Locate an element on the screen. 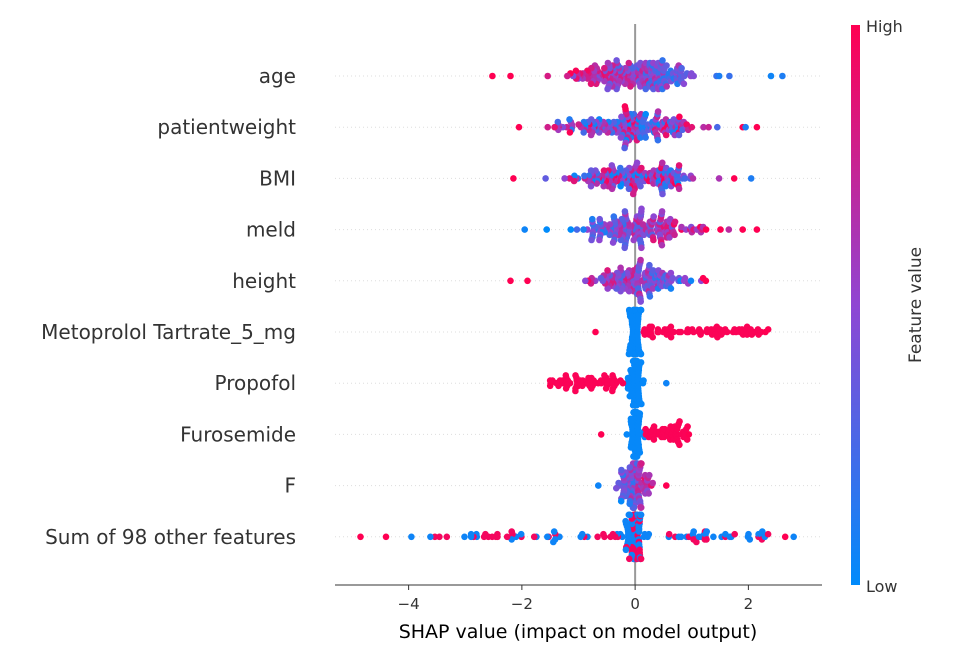  colorbar: High Low Feature value is located at coordinates (888, 306).